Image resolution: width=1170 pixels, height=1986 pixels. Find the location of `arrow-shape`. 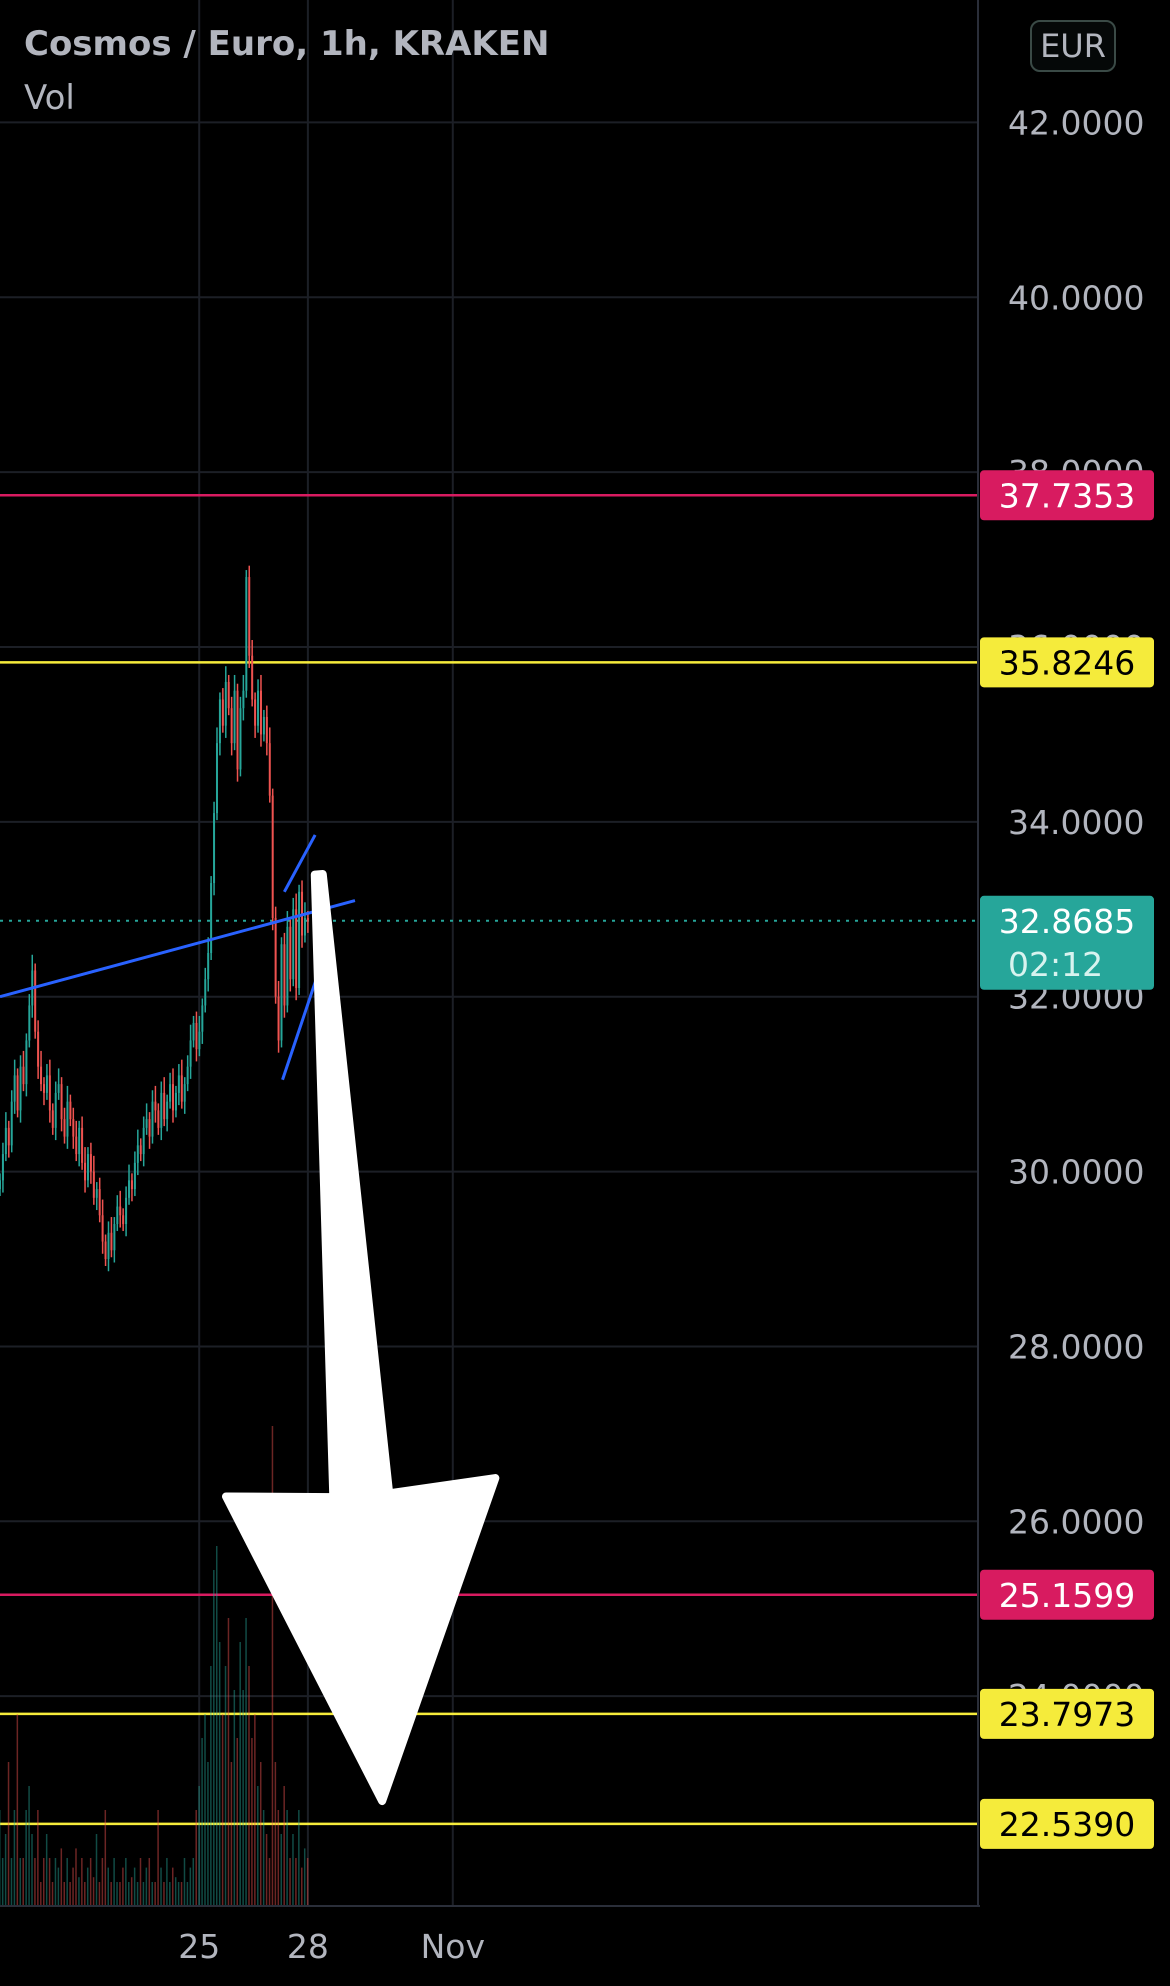

arrow-shape is located at coordinates (360, 1338).